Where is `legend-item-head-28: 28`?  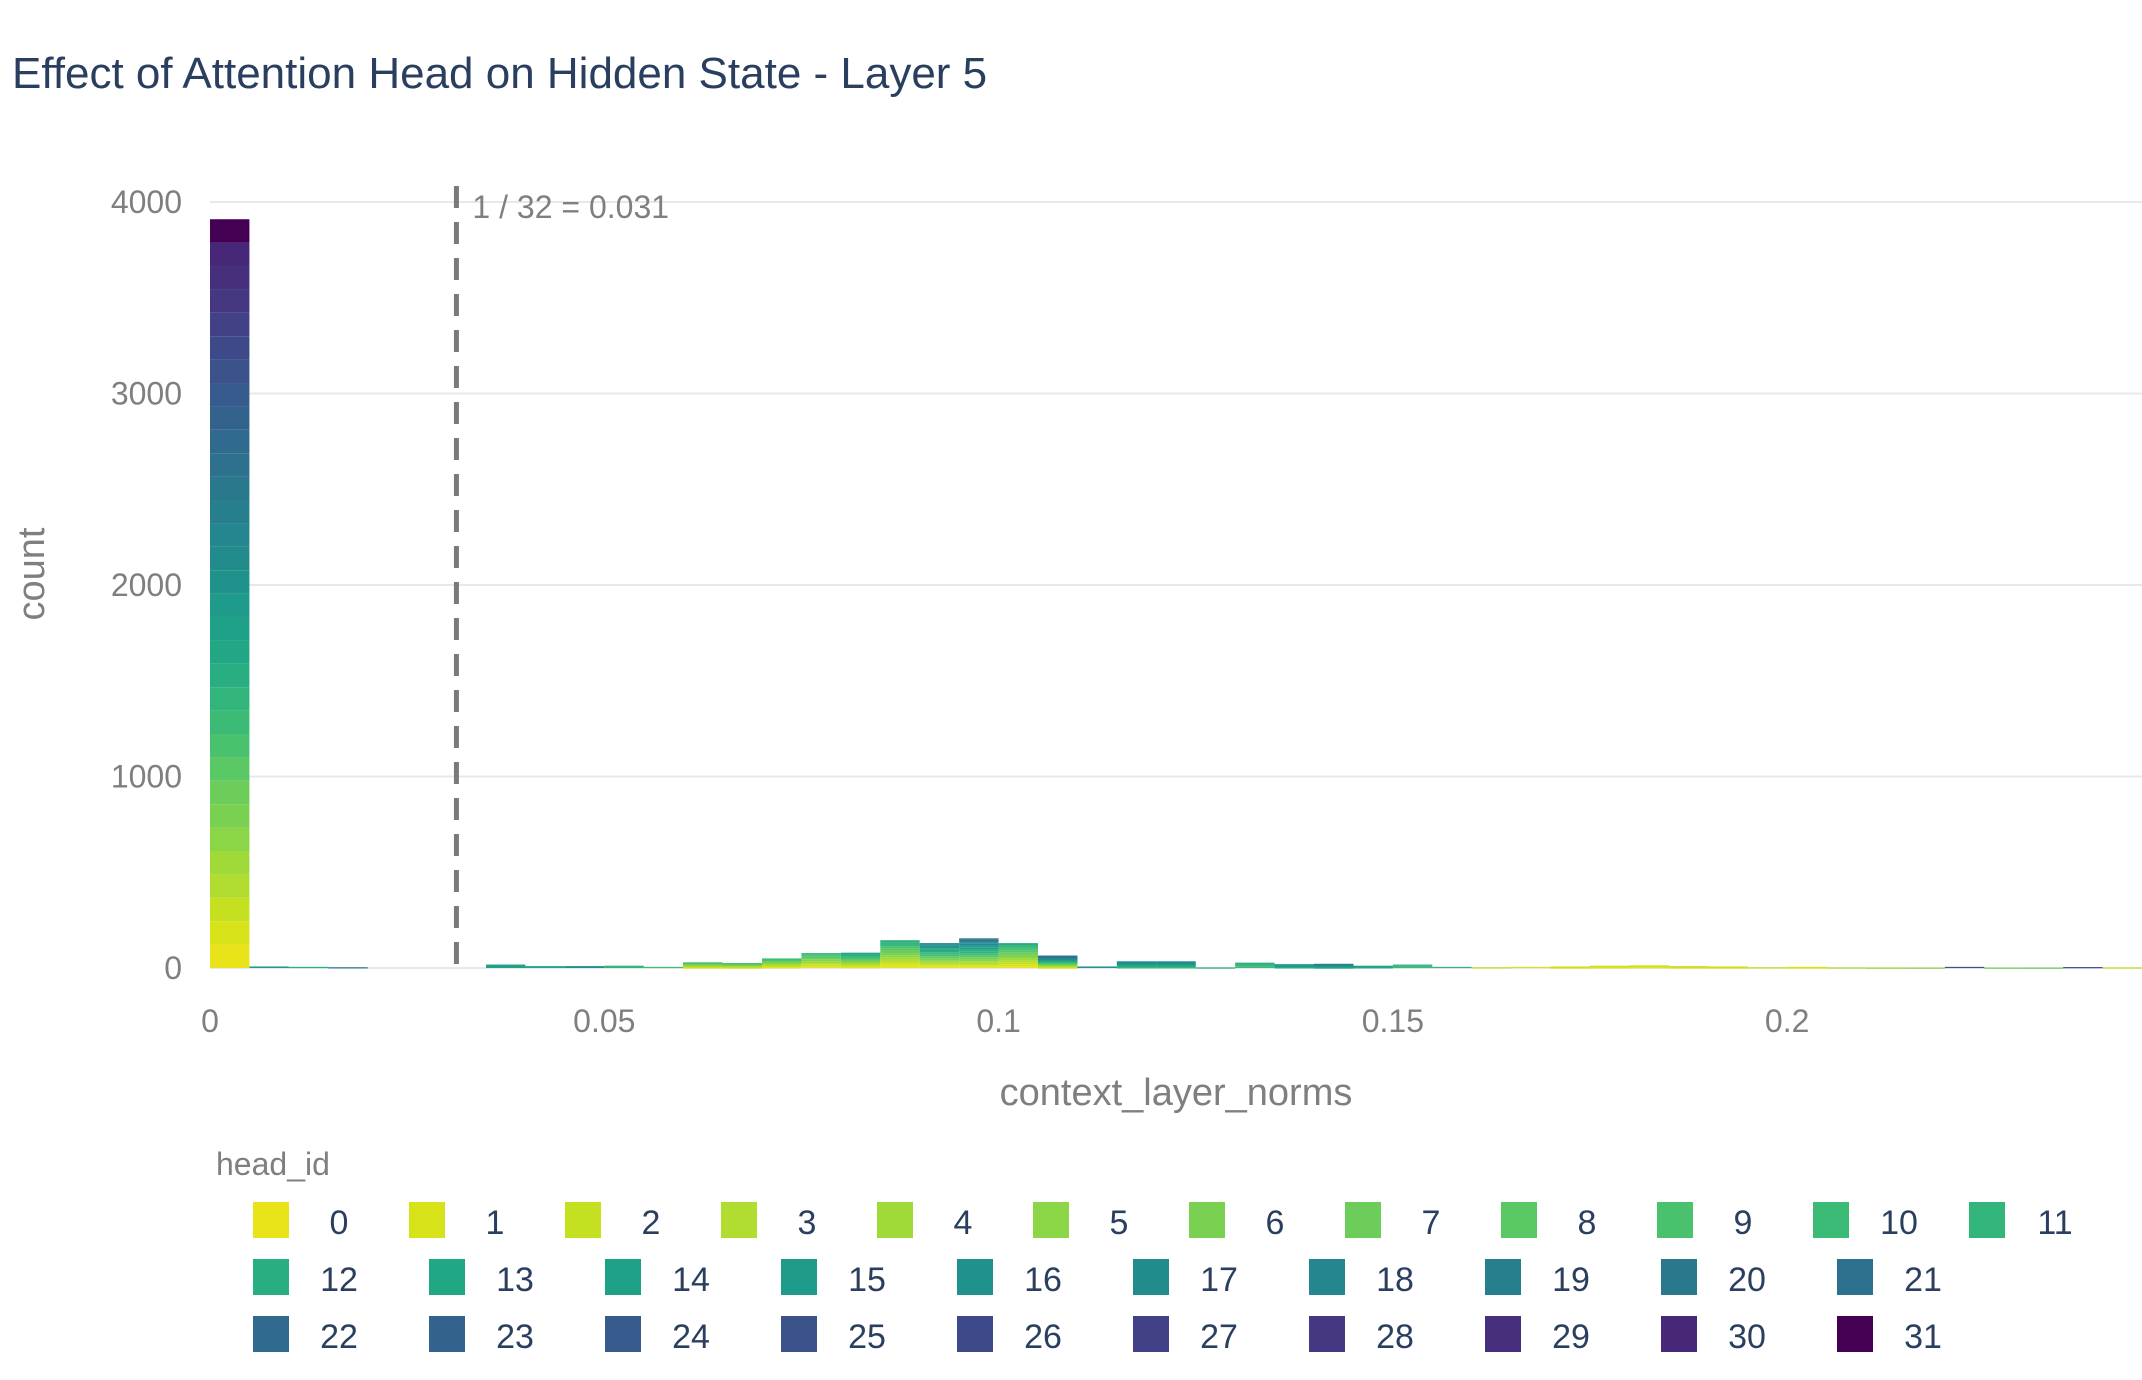 legend-item-head-28: 28 is located at coordinates (1361, 1336).